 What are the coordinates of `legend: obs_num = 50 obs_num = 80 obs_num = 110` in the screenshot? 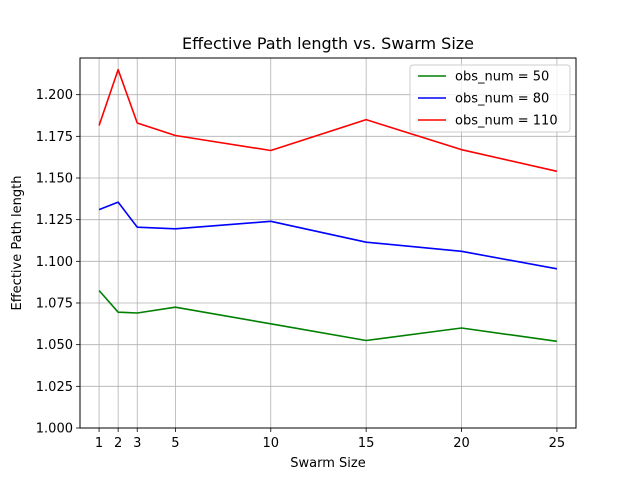 It's located at (490, 98).